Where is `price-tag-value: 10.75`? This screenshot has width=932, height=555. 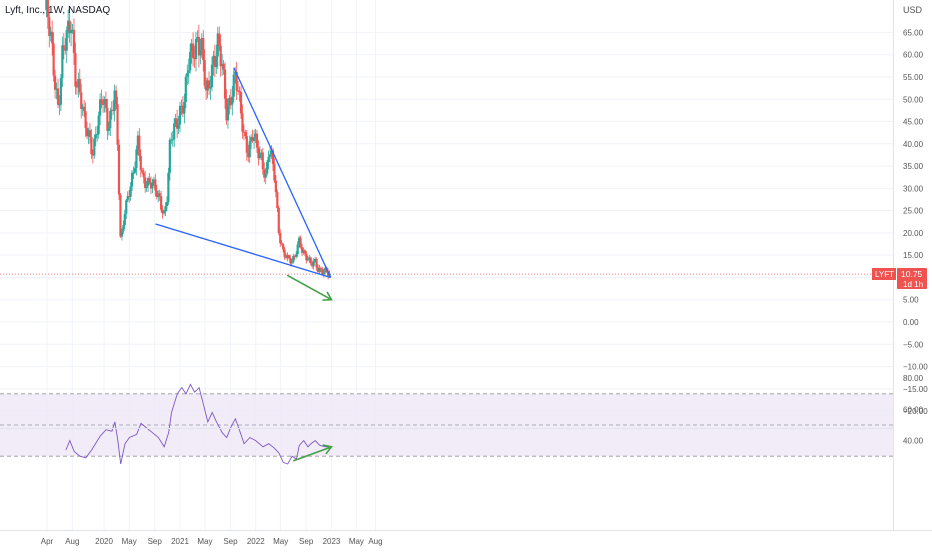 price-tag-value: 10.75 is located at coordinates (912, 274).